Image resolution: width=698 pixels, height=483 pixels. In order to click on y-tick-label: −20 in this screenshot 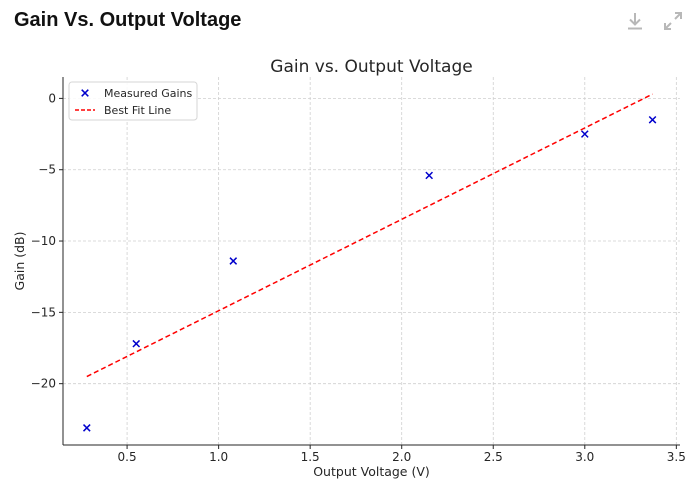, I will do `click(43, 384)`.